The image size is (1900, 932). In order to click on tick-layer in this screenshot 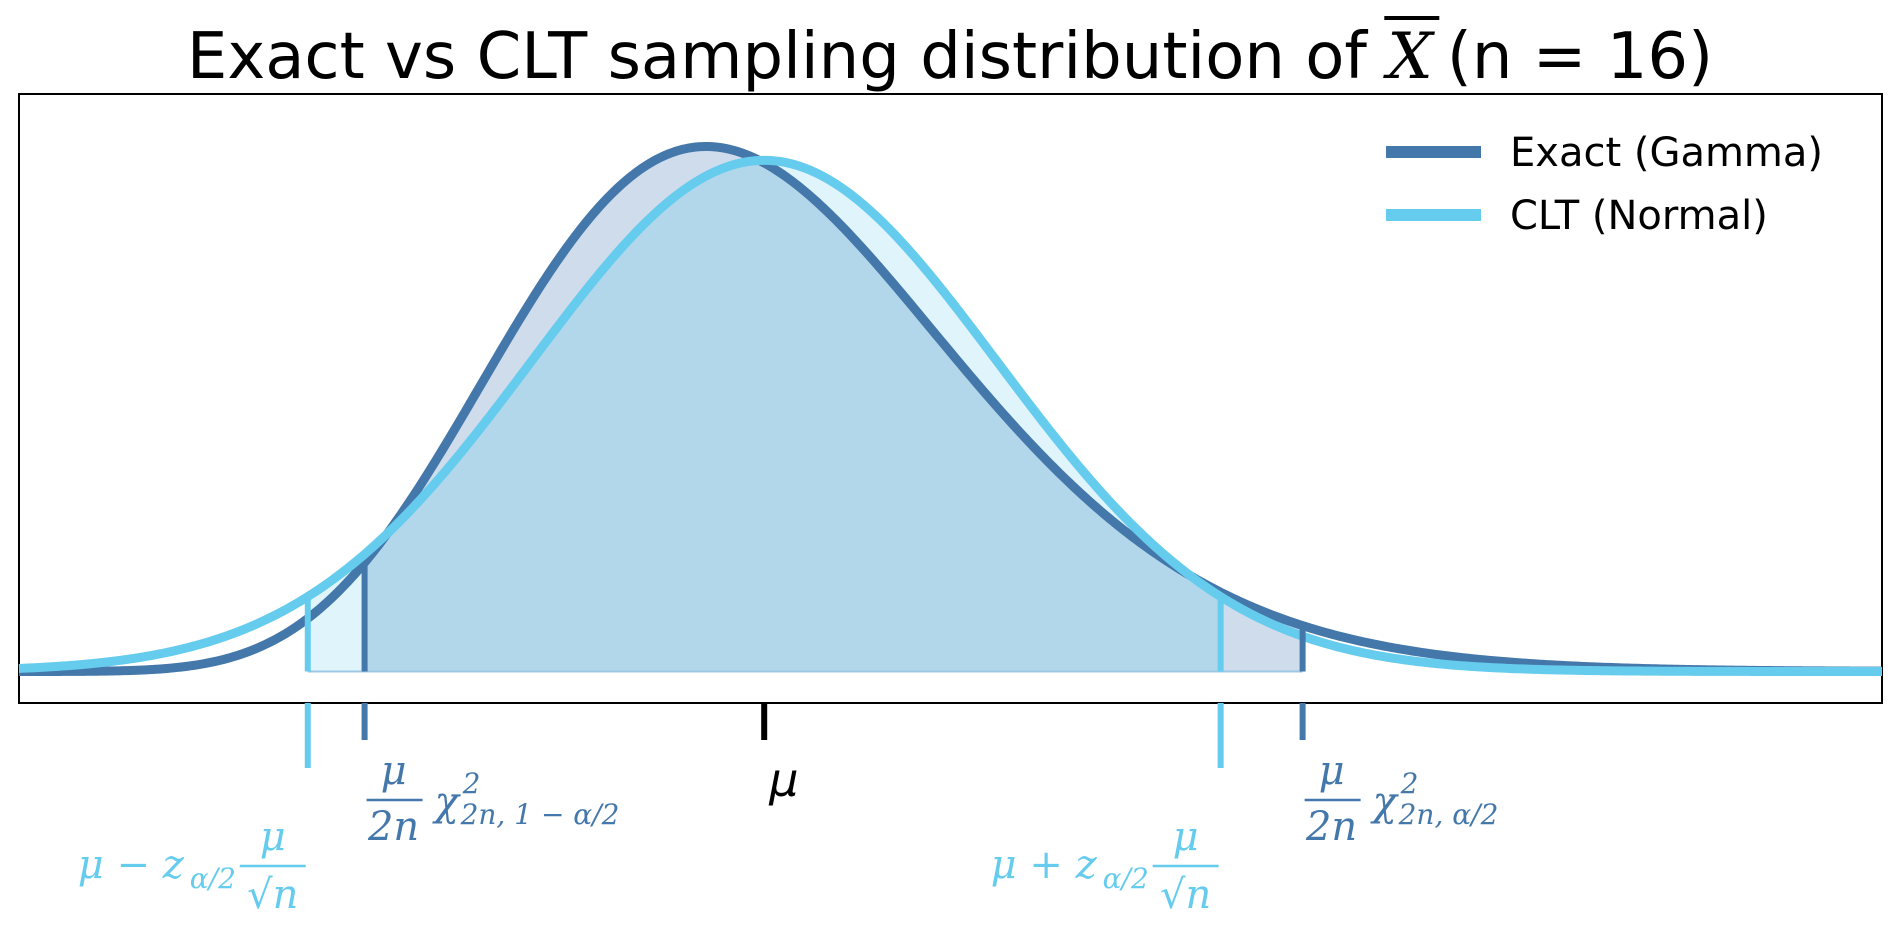, I will do `click(805, 735)`.